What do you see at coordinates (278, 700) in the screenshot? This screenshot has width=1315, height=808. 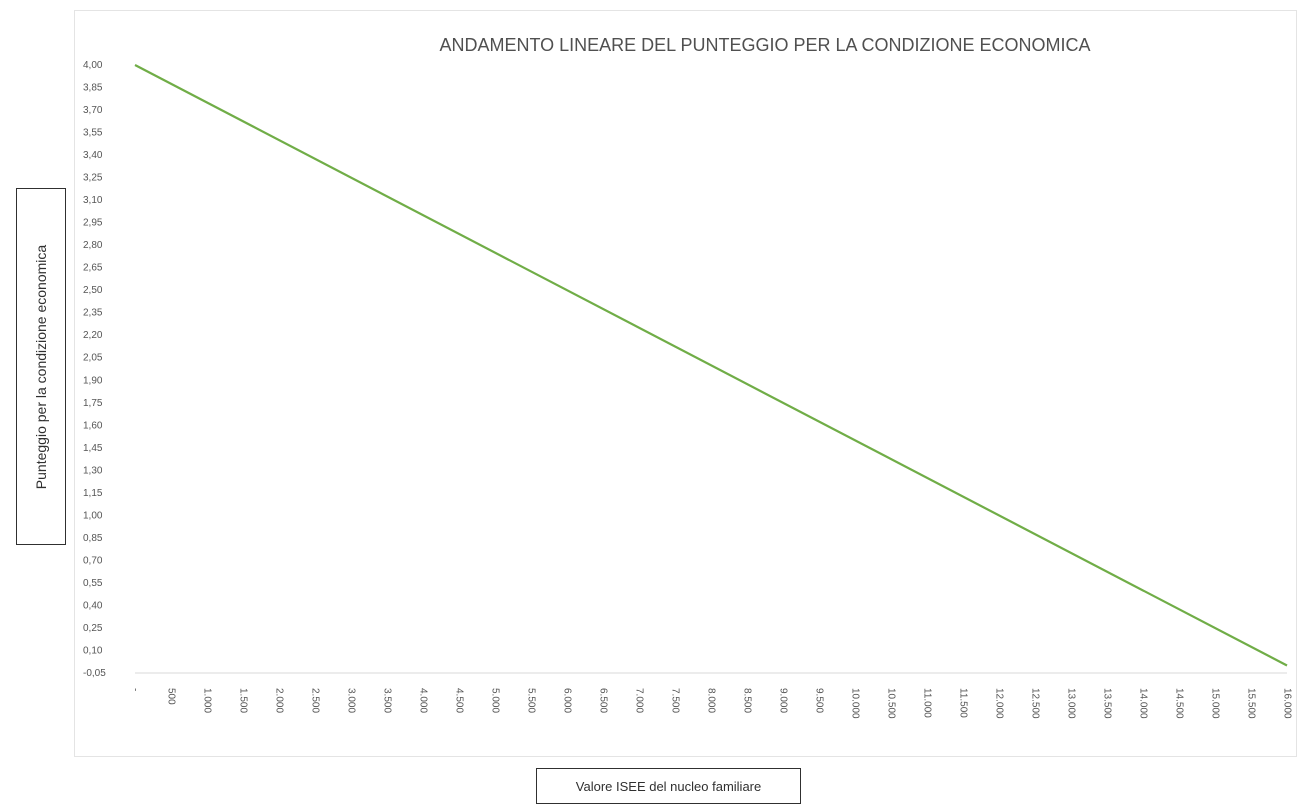 I see `x-tick-label: 2.000` at bounding box center [278, 700].